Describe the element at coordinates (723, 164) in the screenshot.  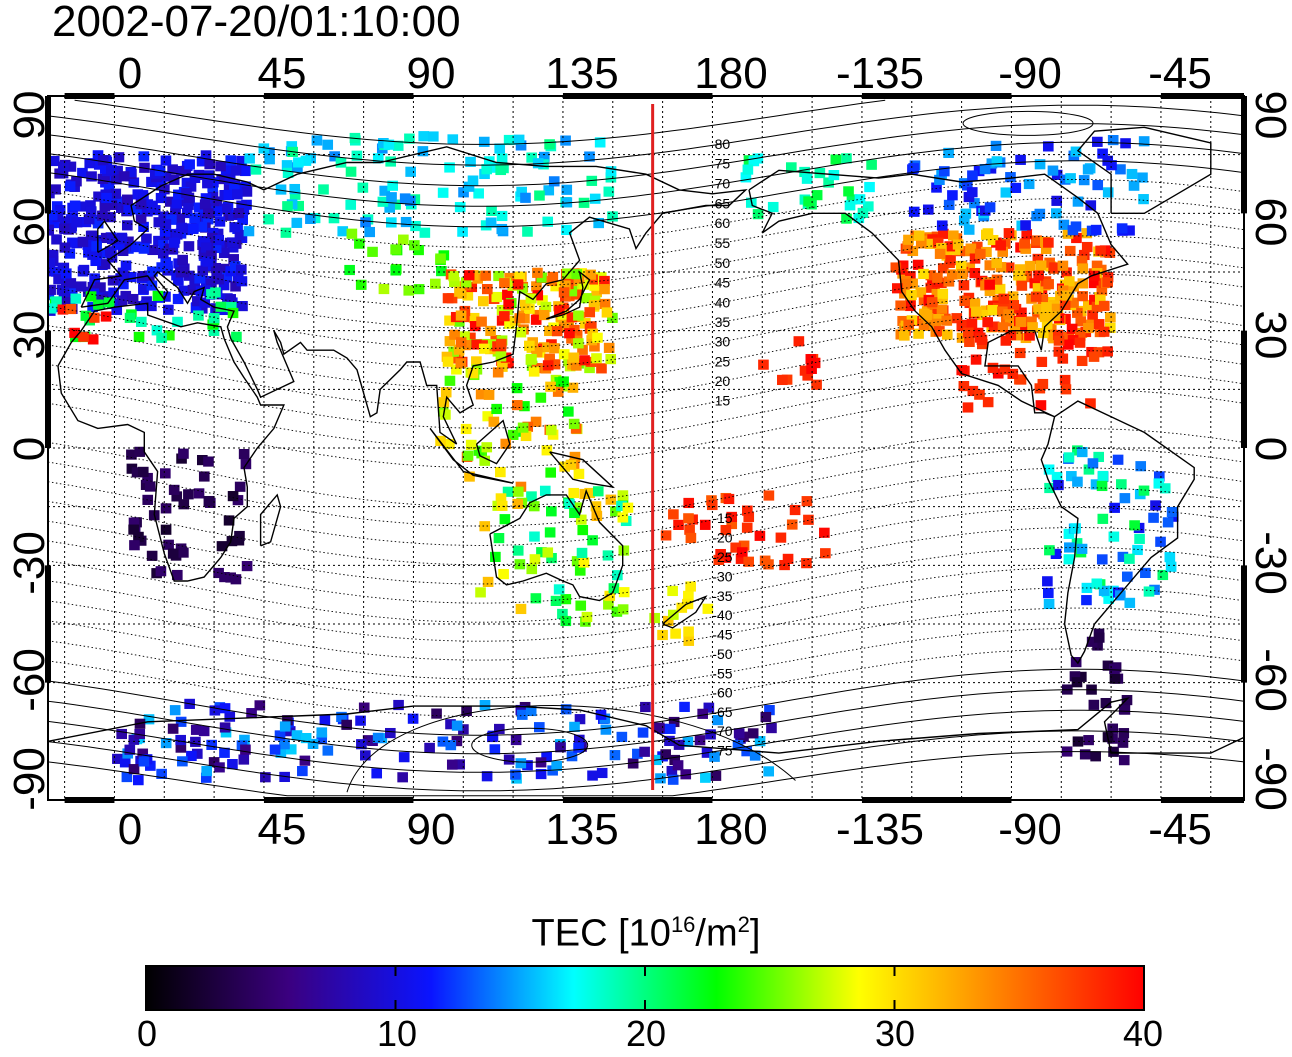
I see `contour-label: 75` at that location.